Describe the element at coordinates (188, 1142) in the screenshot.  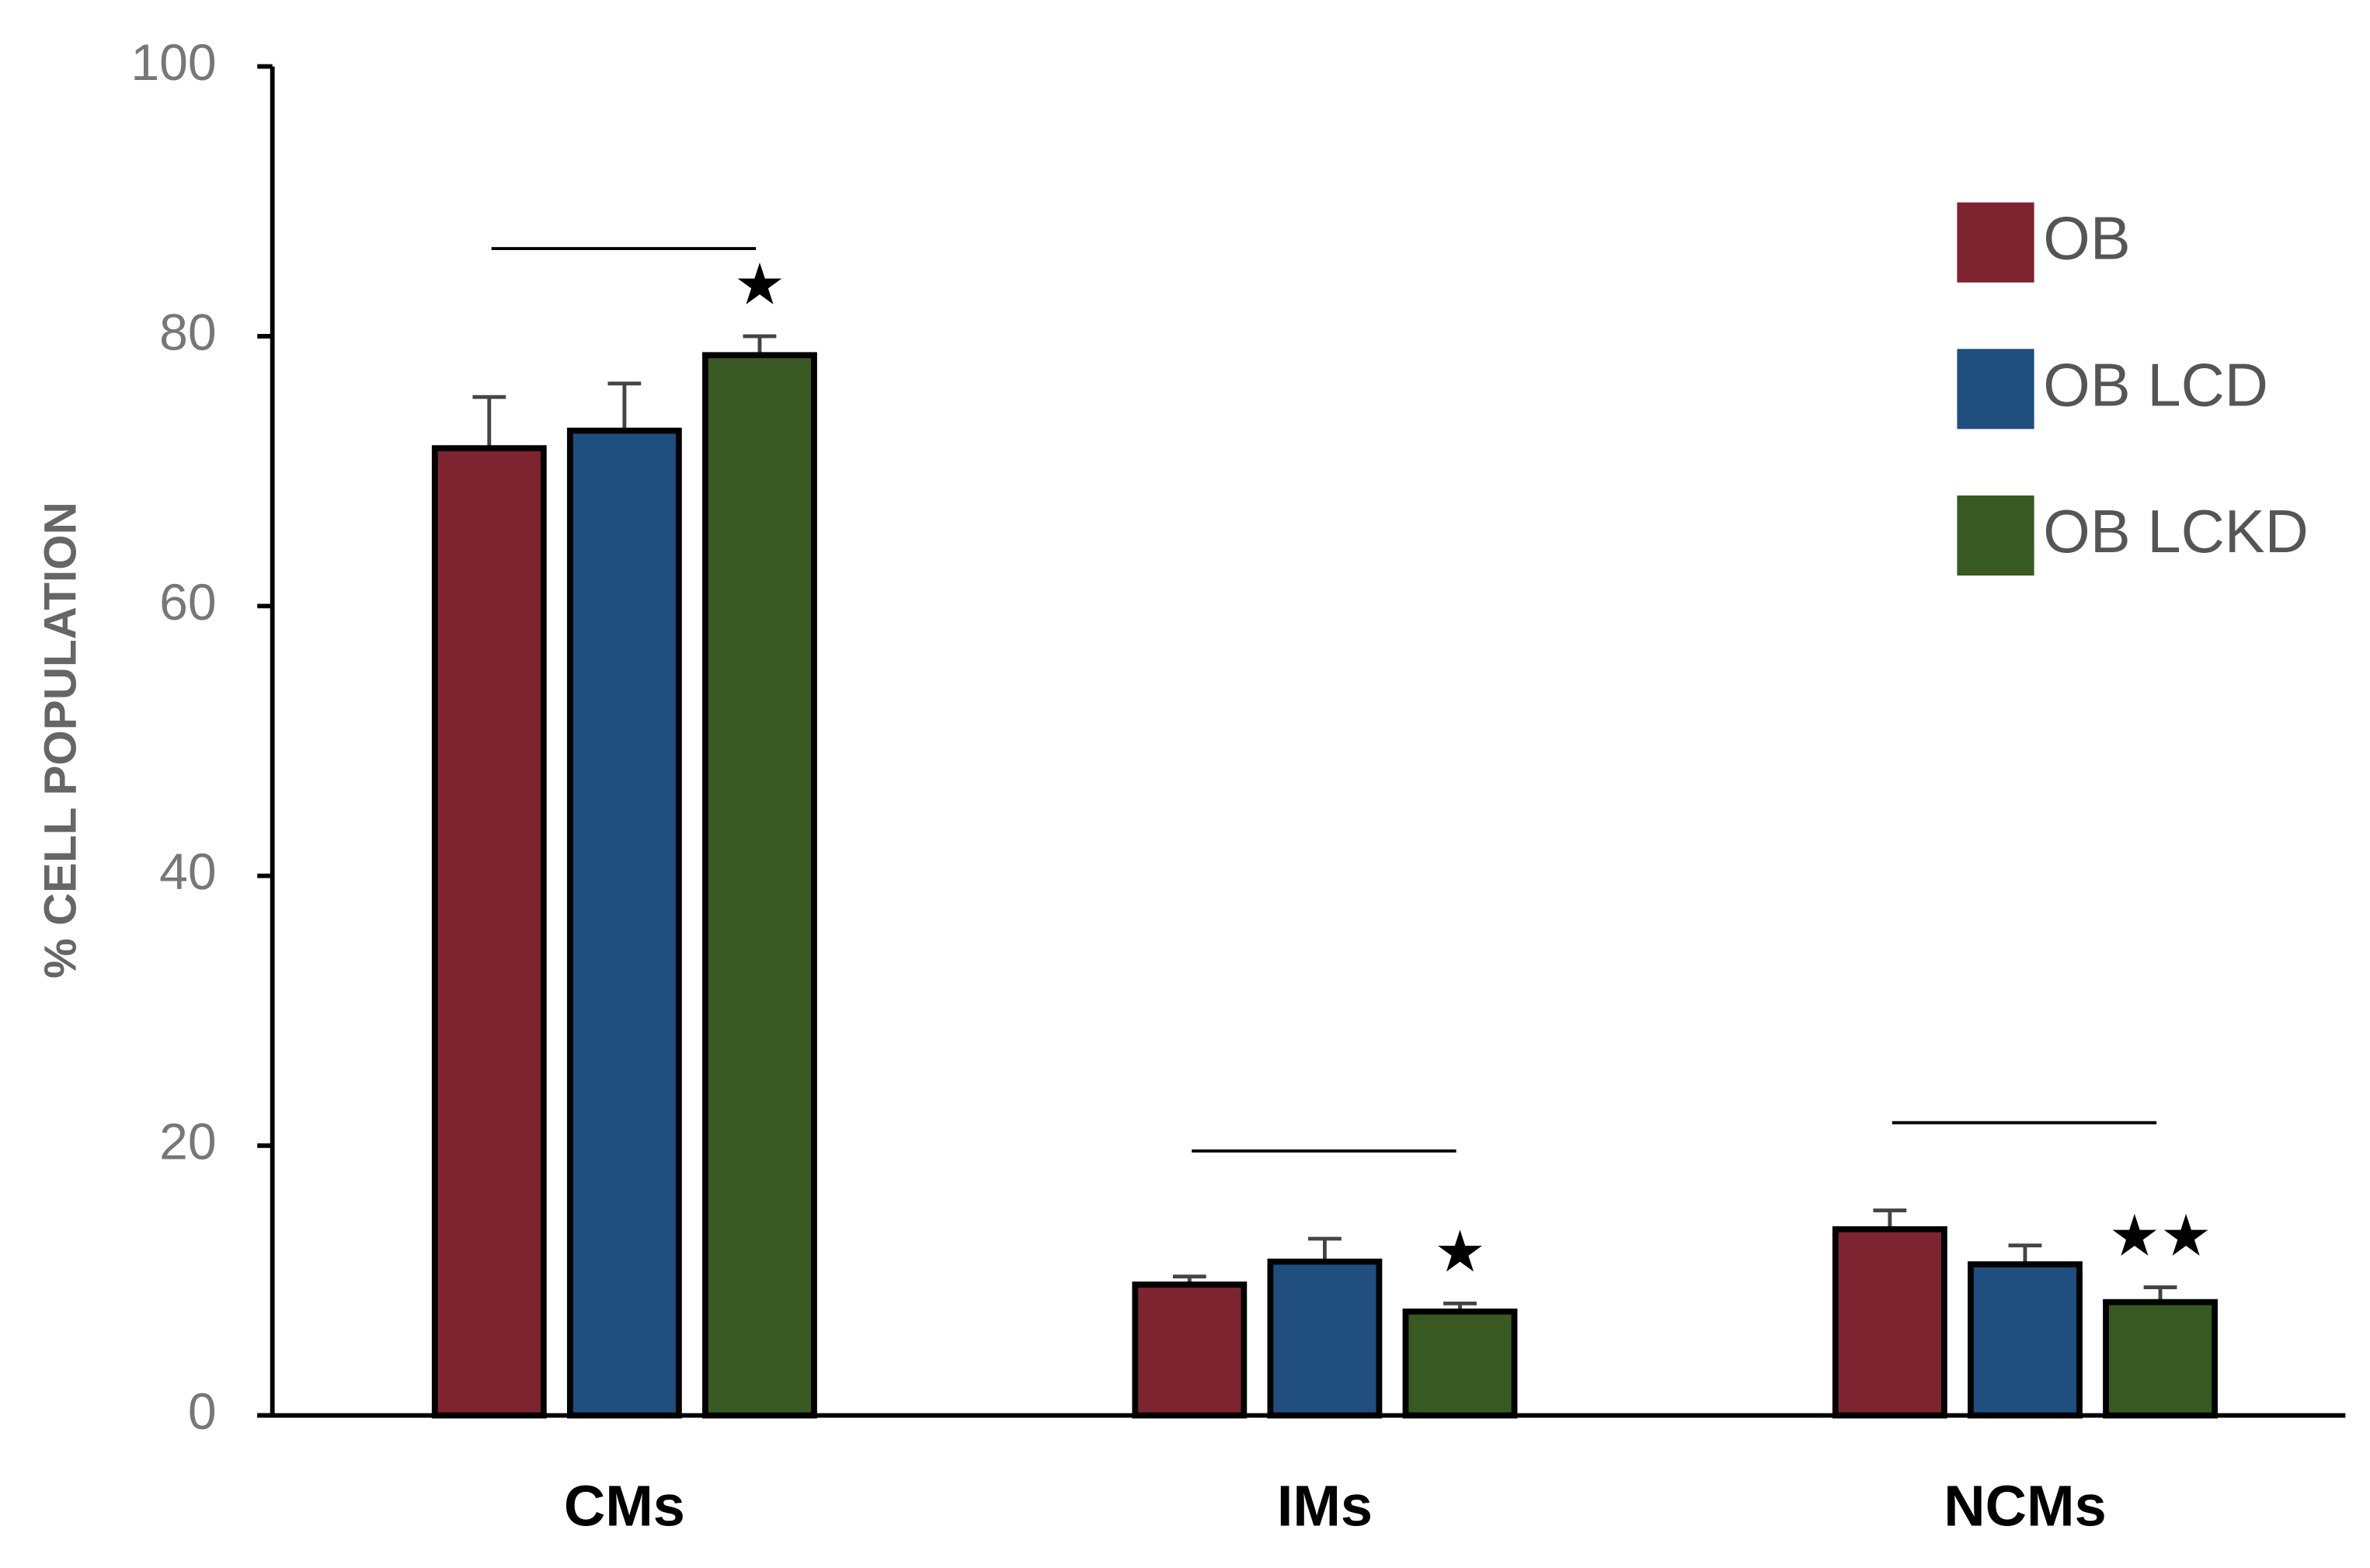
I see `y-tick-label: 20` at that location.